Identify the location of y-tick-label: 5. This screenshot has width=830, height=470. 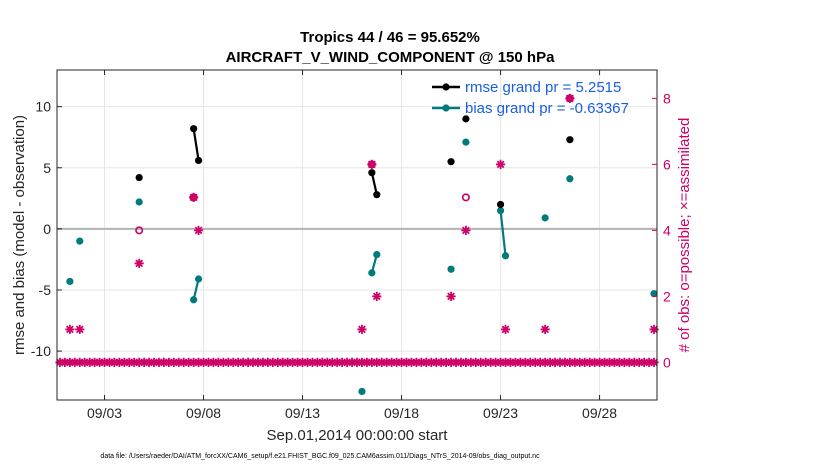
(47, 168).